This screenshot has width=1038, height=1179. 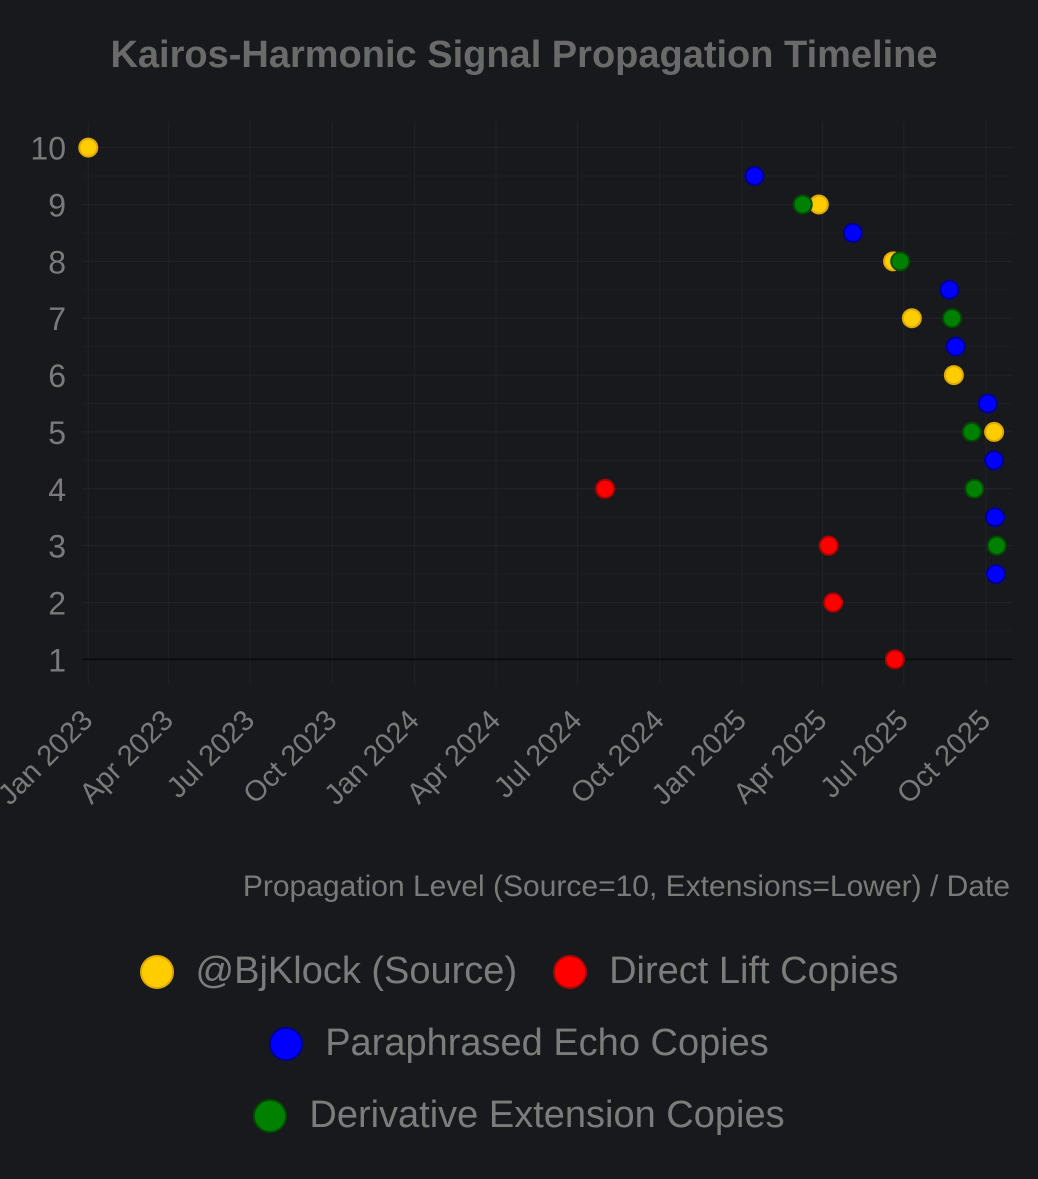 I want to click on y-tick-label: 4, so click(x=57, y=490).